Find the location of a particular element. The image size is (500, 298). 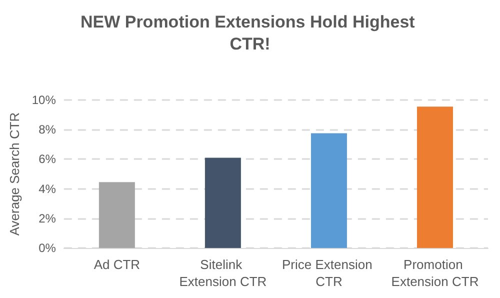

y-tick-label: 0% is located at coordinates (47, 248).